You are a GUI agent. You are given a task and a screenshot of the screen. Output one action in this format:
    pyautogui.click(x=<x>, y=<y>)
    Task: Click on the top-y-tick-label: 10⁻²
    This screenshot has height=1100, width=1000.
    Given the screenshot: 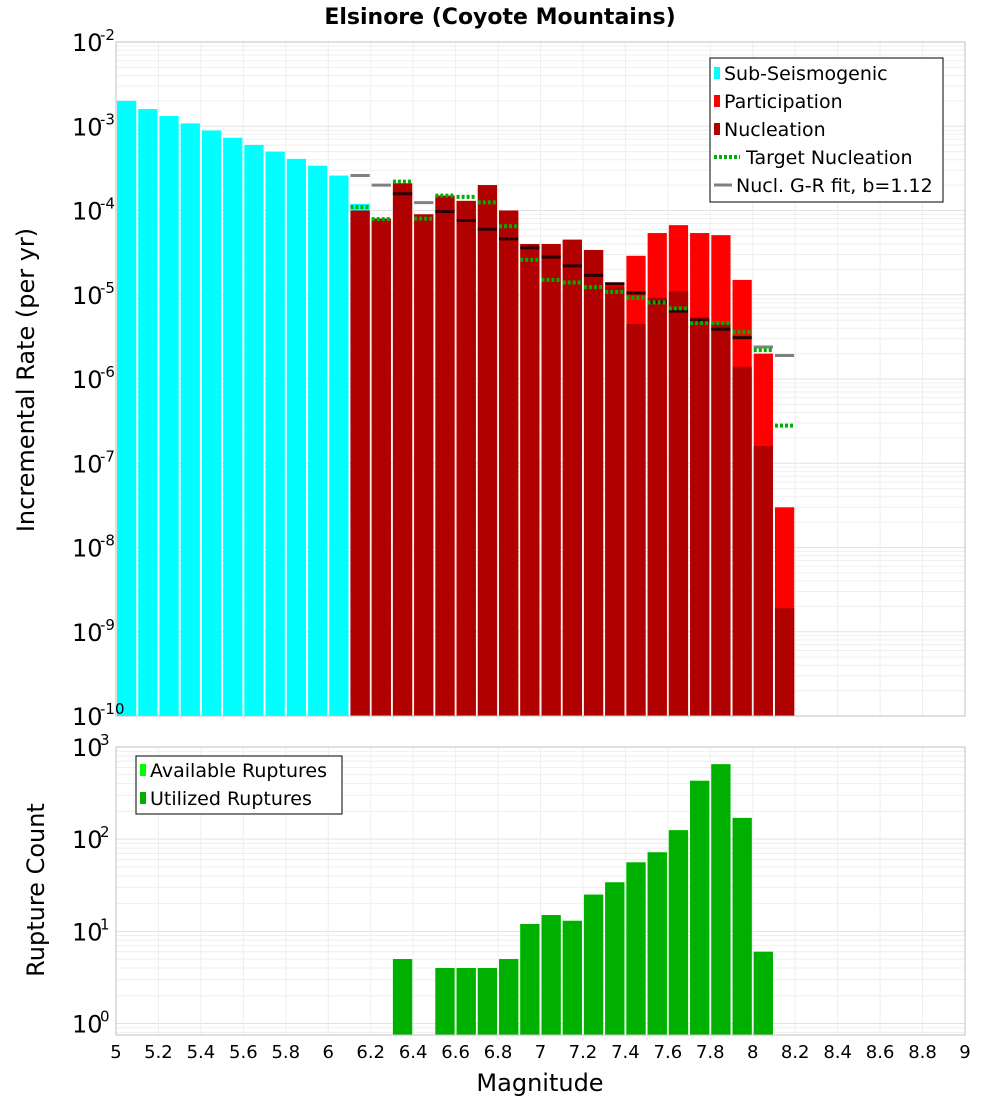 What is the action you would take?
    pyautogui.click(x=93, y=41)
    